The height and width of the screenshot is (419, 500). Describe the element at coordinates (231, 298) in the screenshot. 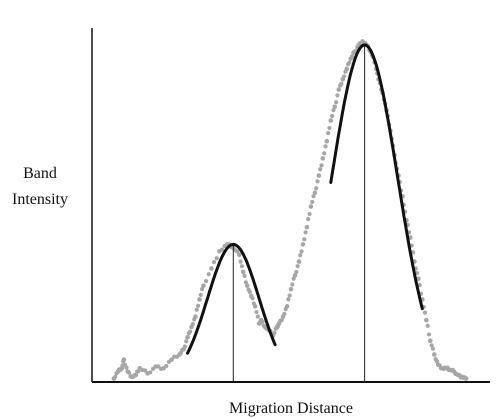

I see `gaussian-fit-curve` at that location.